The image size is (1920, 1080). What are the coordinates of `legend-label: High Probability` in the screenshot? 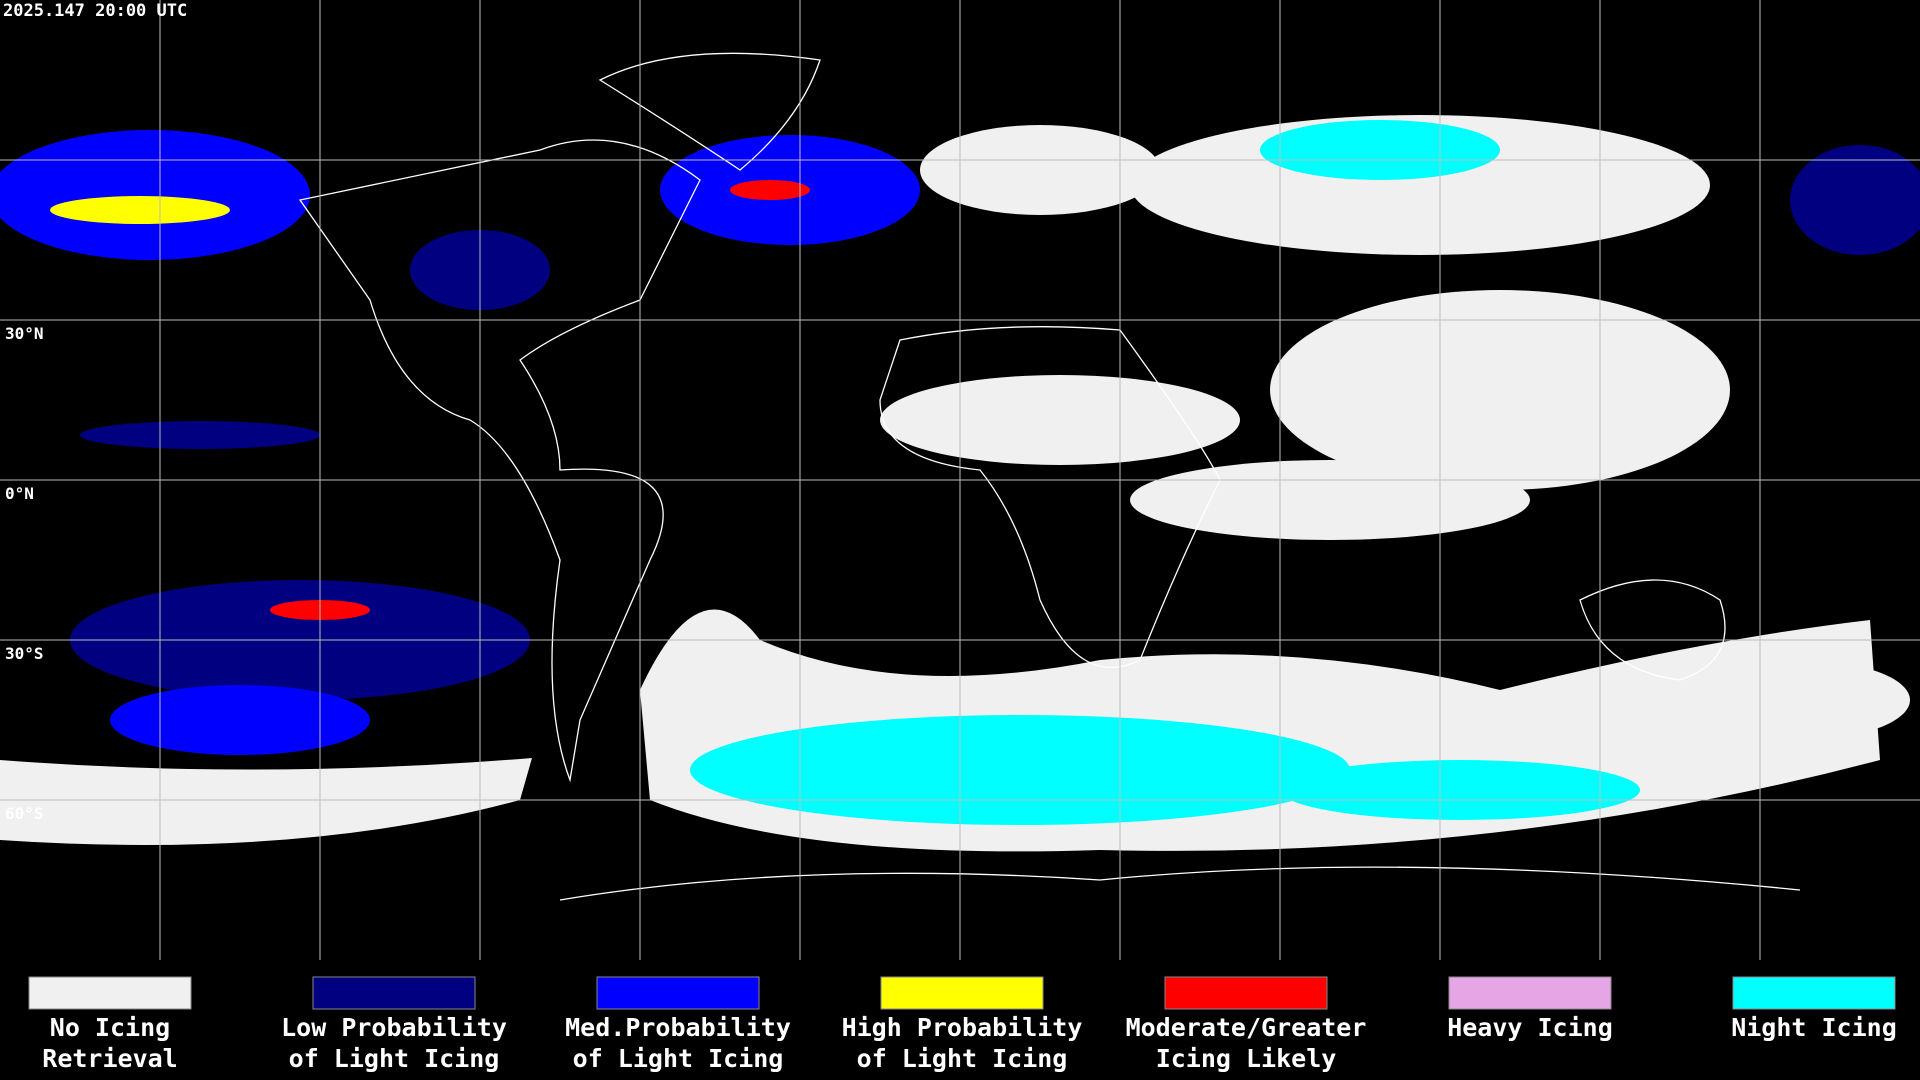 It's located at (962, 1027).